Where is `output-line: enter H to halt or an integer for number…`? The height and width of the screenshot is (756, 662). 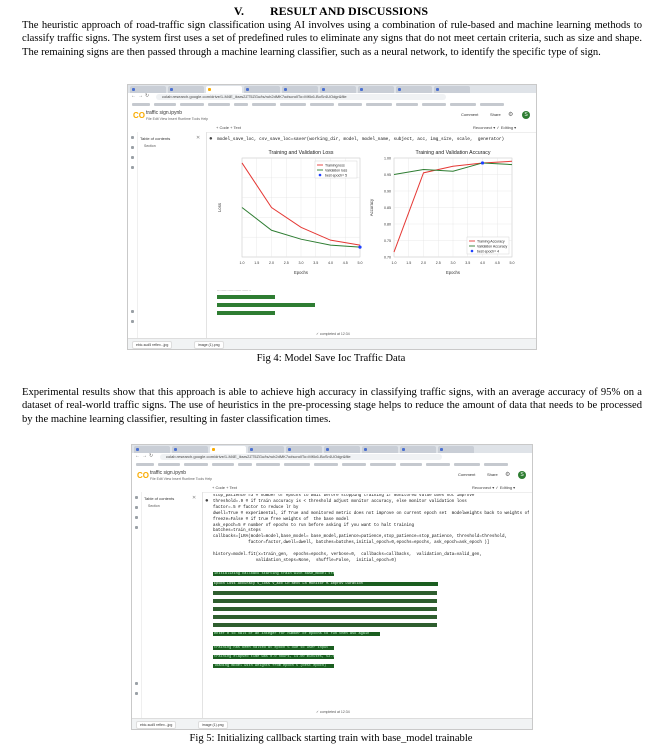
output-line: enter H to halt or an integer for number… is located at coordinates (296, 634).